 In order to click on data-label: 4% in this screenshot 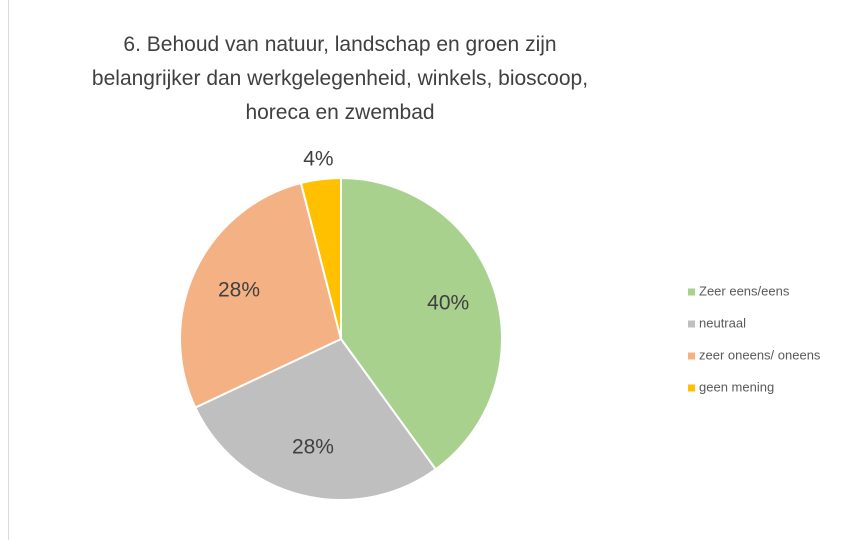, I will do `click(318, 159)`.